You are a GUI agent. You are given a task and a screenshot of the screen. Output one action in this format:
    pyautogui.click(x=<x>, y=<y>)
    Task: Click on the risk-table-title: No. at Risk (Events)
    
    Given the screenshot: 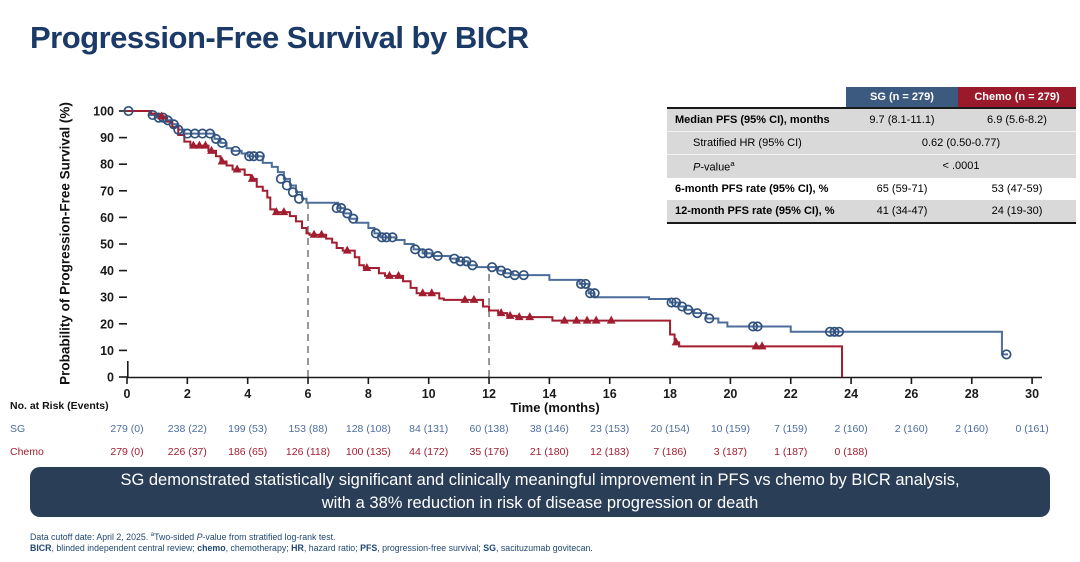 What is the action you would take?
    pyautogui.click(x=59, y=406)
    